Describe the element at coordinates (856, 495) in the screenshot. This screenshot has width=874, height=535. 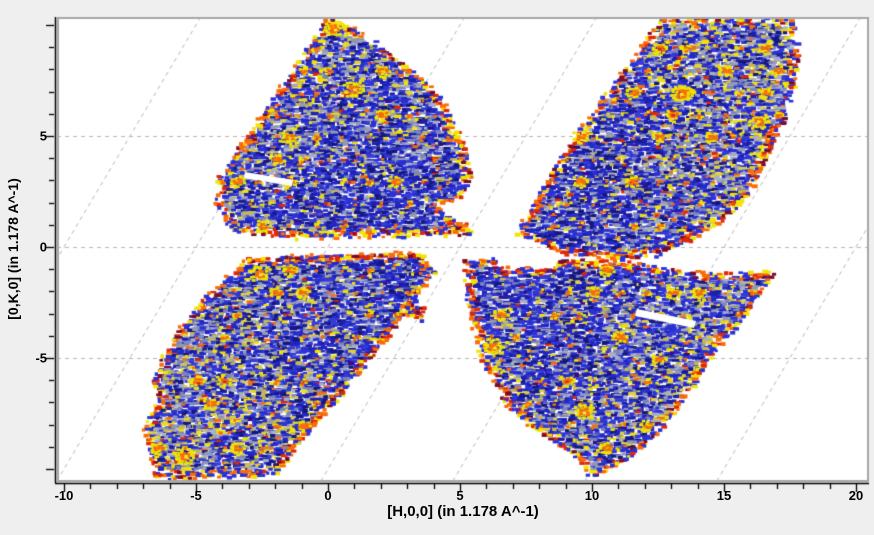
I see `x-tick-label: 20` at that location.